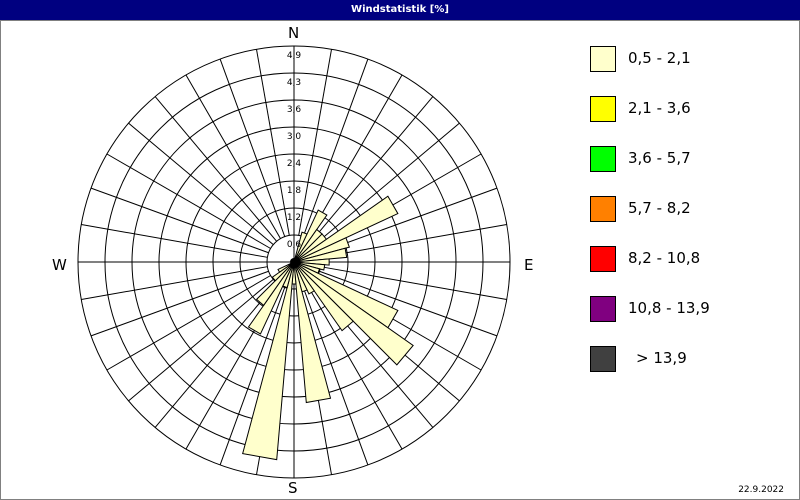  What do you see at coordinates (294, 83) in the screenshot?
I see `radial-tick-label: 4,3` at bounding box center [294, 83].